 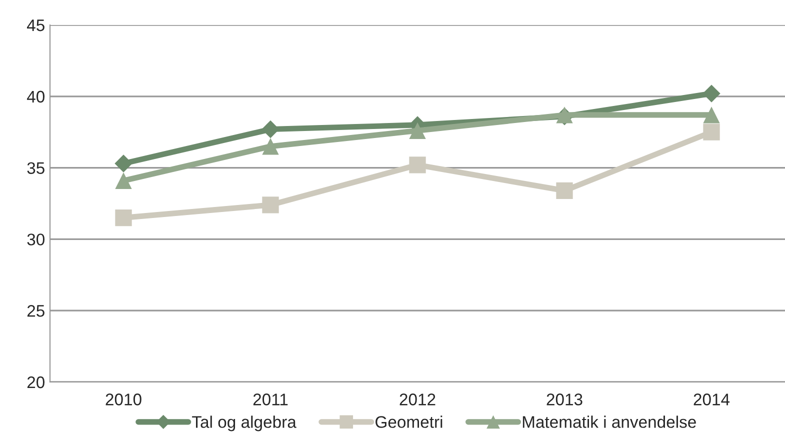 What do you see at coordinates (244, 424) in the screenshot?
I see `legend-label: Tal og algebra` at bounding box center [244, 424].